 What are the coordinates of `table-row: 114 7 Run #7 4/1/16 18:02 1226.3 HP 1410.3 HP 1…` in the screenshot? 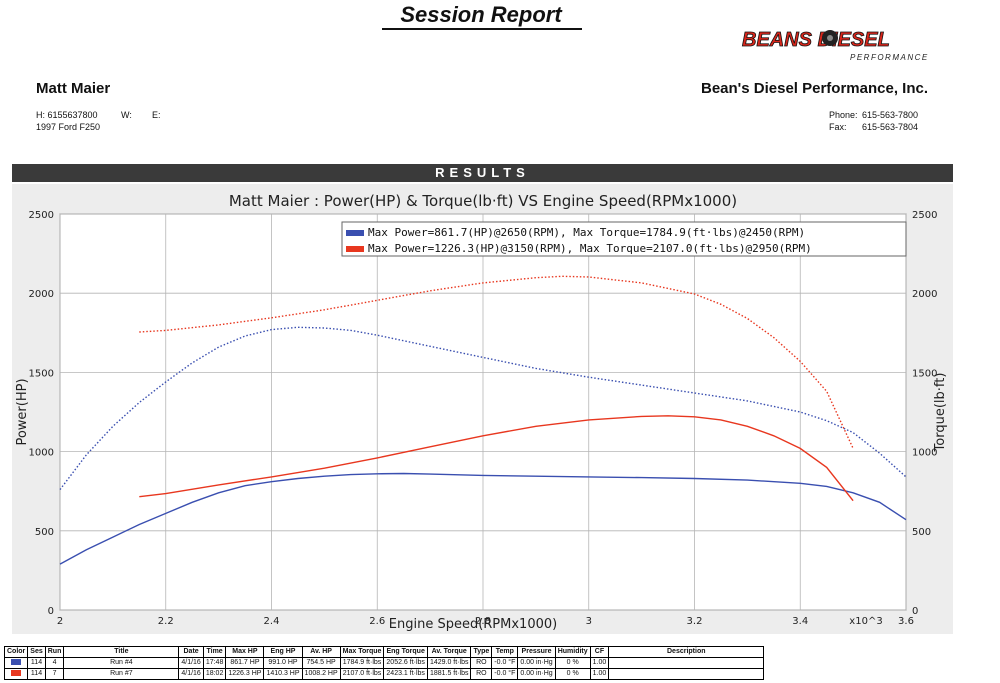 It's located at (384, 674).